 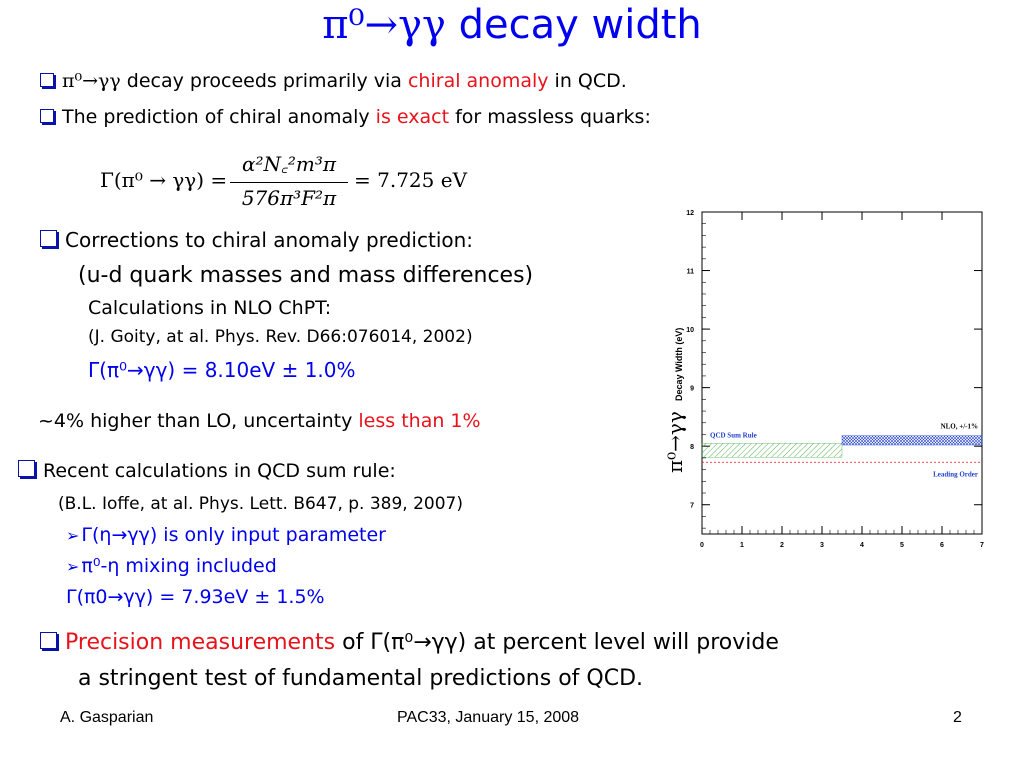 I want to click on sub-bullet-mixing: ➢ π⁰-η mixing included, so click(x=171, y=566).